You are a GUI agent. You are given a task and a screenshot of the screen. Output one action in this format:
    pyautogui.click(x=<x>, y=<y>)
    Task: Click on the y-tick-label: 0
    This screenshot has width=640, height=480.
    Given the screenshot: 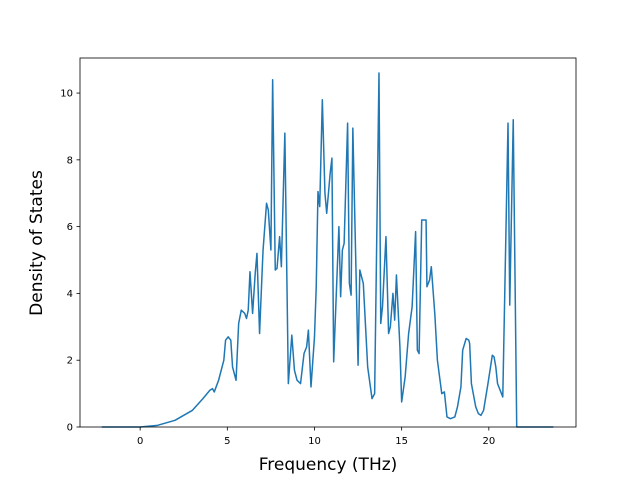 What is the action you would take?
    pyautogui.click(x=70, y=428)
    